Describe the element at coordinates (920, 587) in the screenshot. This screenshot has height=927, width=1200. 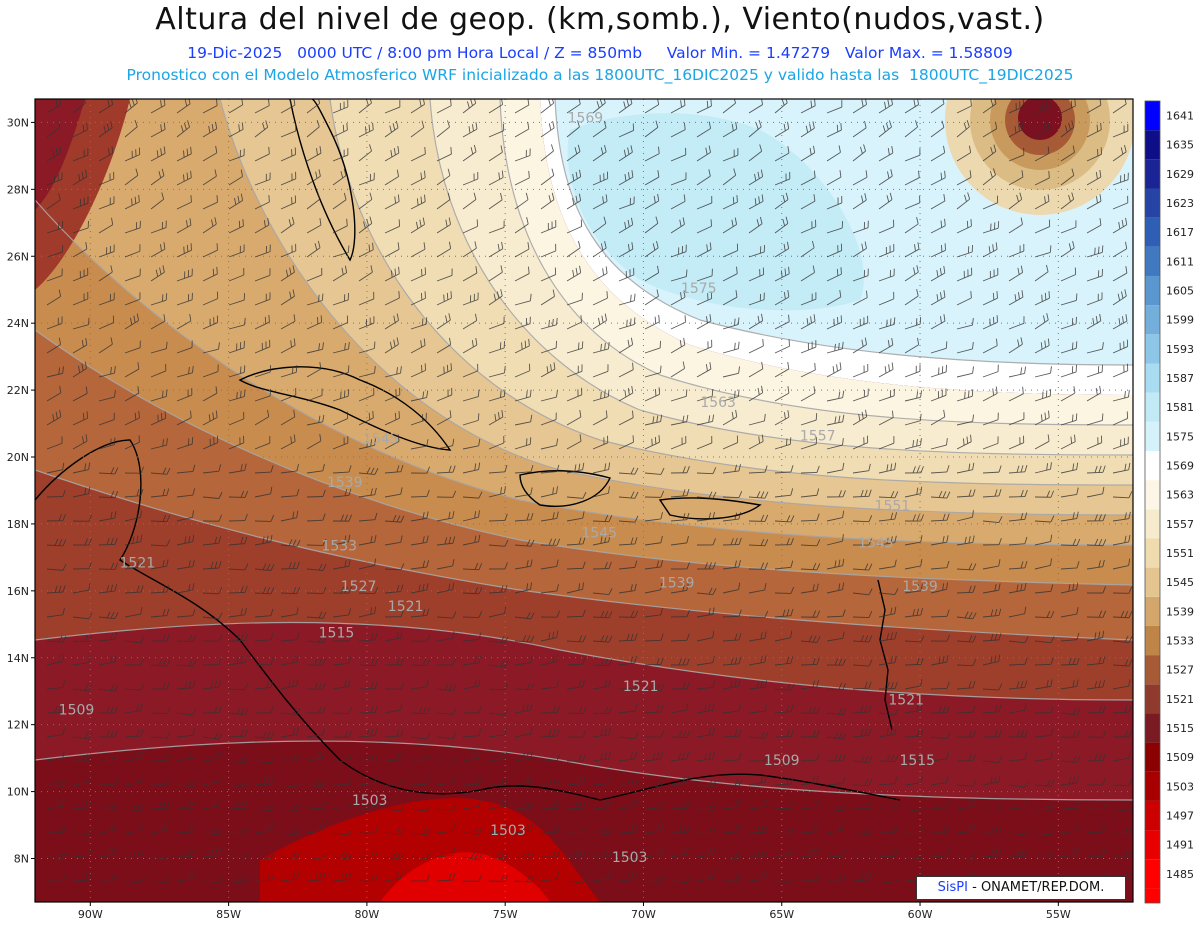
I see `contour-label: 1539` at that location.